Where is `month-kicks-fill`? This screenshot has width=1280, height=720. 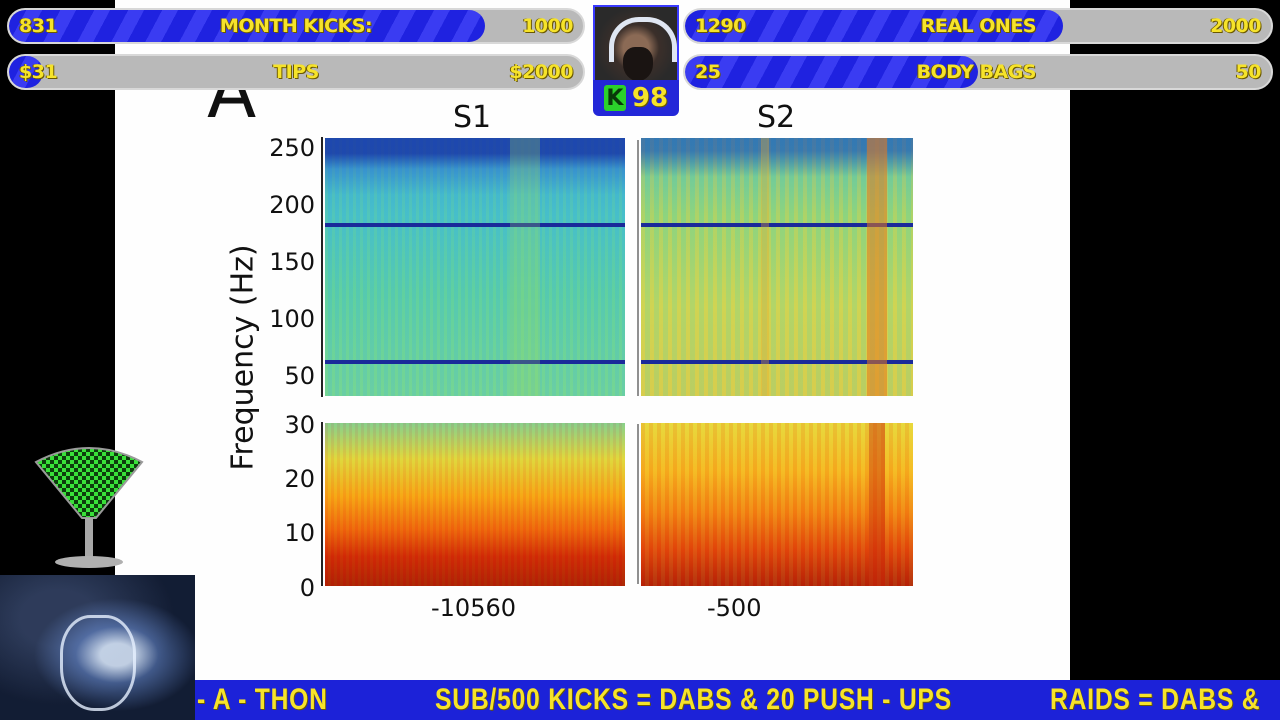 month-kicks-fill is located at coordinates (247, 26).